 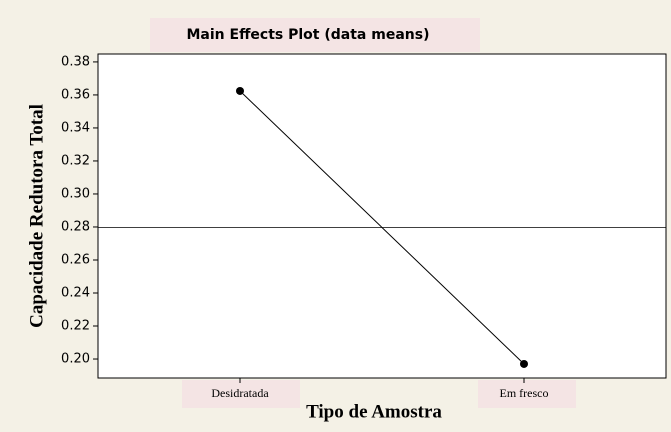 What do you see at coordinates (75, 326) in the screenshot?
I see `y-tick-label: 0.22` at bounding box center [75, 326].